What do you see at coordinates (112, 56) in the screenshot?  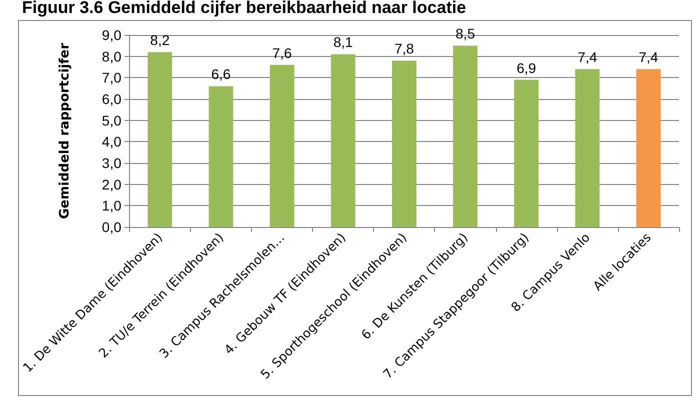 I see `y-tick-label: 8,0` at bounding box center [112, 56].